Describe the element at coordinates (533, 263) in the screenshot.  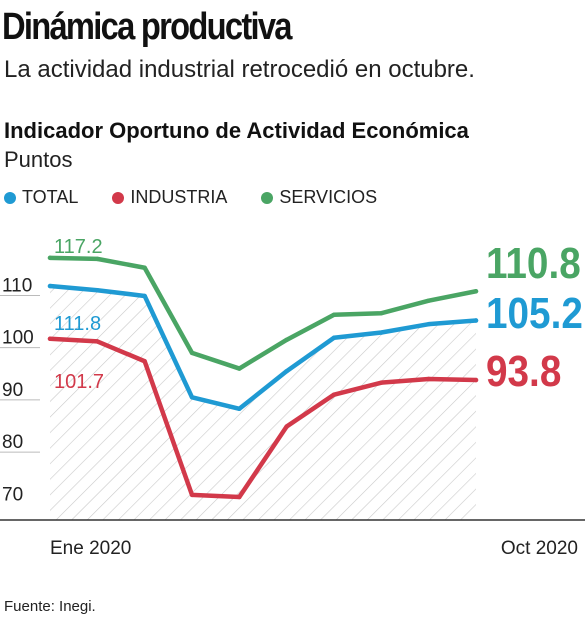
I see `last-value-label-servicios: 110.8` at that location.